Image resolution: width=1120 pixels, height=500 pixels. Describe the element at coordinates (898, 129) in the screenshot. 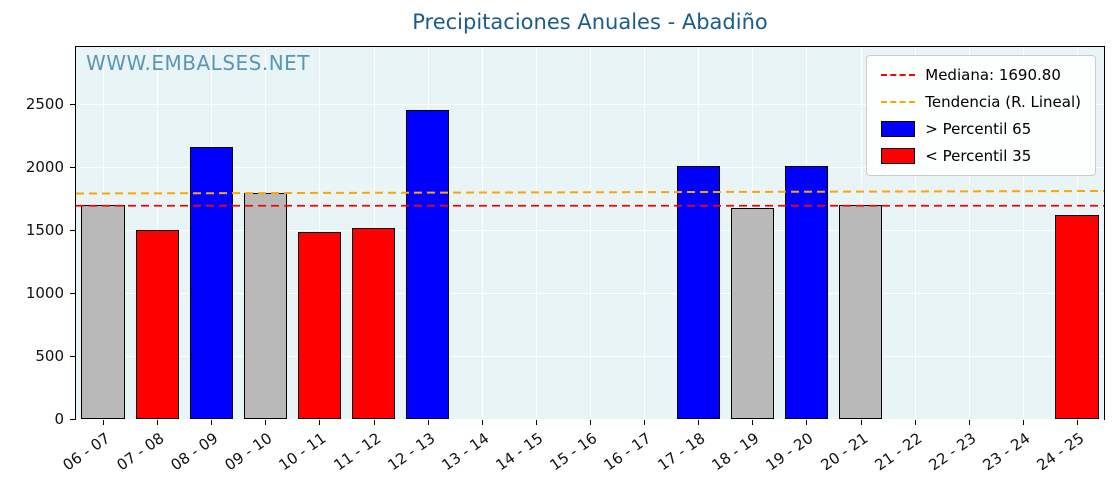

I see `legend-swatch-above` at that location.